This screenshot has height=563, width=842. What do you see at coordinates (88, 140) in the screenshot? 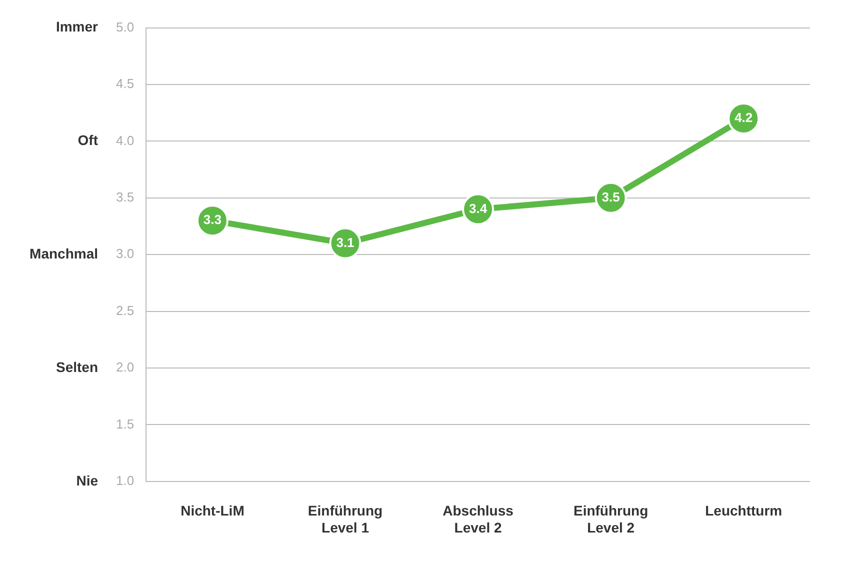
I see `text: Oft` at bounding box center [88, 140].